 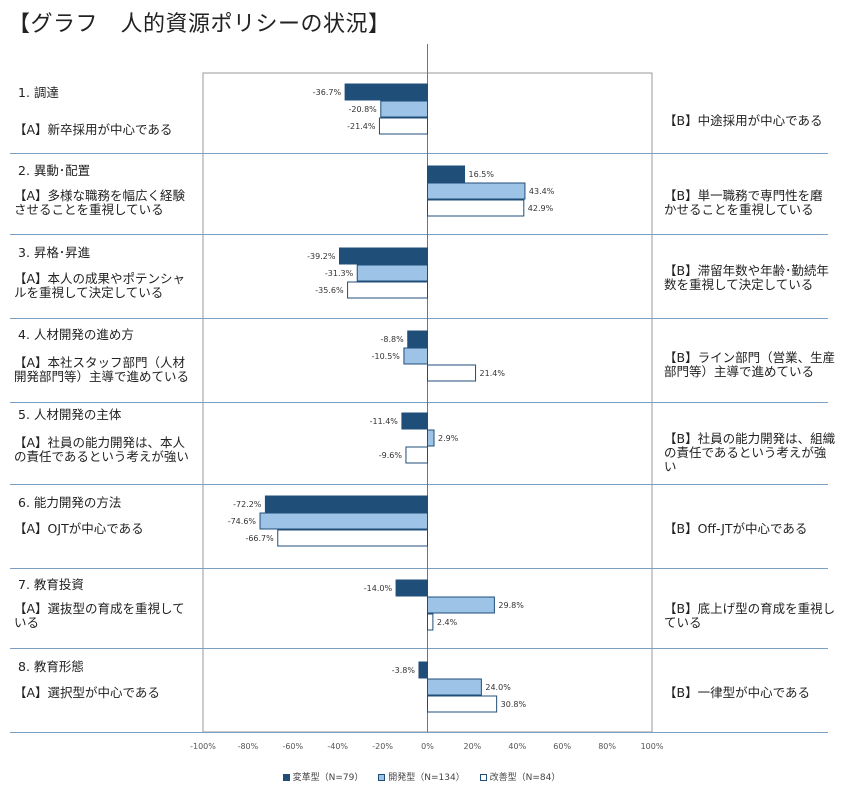 I want to click on legend-swatch-series2, so click(x=382, y=777).